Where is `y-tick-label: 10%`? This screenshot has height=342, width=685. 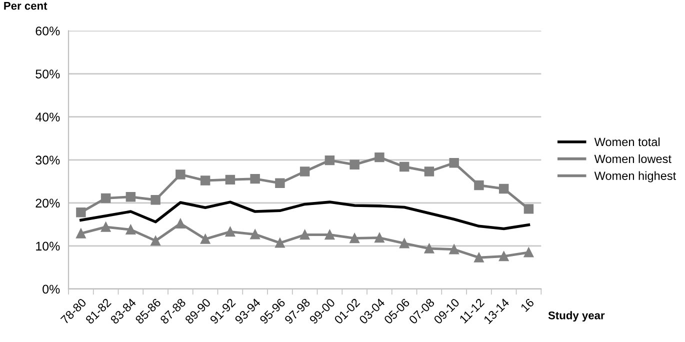
y-tick-label: 10% is located at coordinates (48, 246).